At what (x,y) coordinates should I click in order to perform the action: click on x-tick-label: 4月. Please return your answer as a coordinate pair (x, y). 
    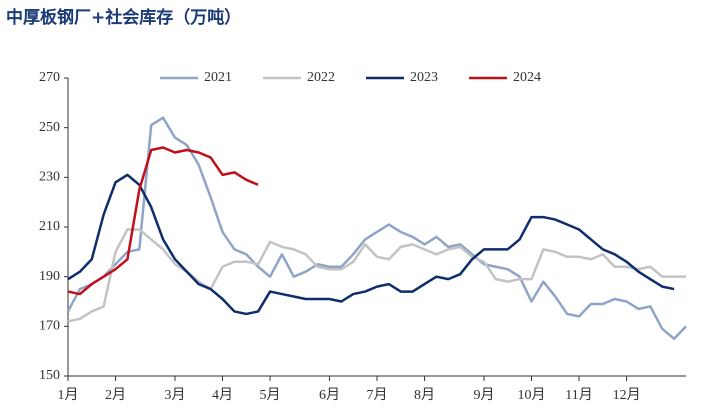
    Looking at the image, I should click on (222, 395).